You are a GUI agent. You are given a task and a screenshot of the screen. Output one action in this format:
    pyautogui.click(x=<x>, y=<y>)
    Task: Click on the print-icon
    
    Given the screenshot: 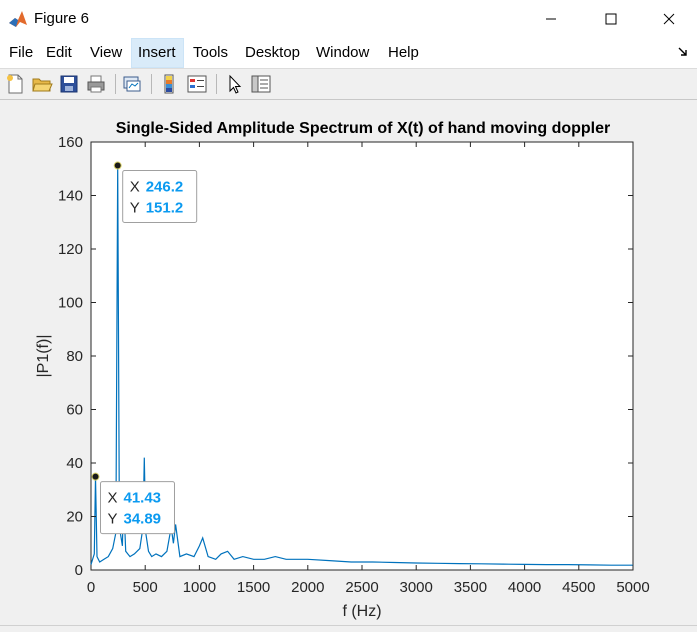 What is the action you would take?
    pyautogui.click(x=96, y=84)
    